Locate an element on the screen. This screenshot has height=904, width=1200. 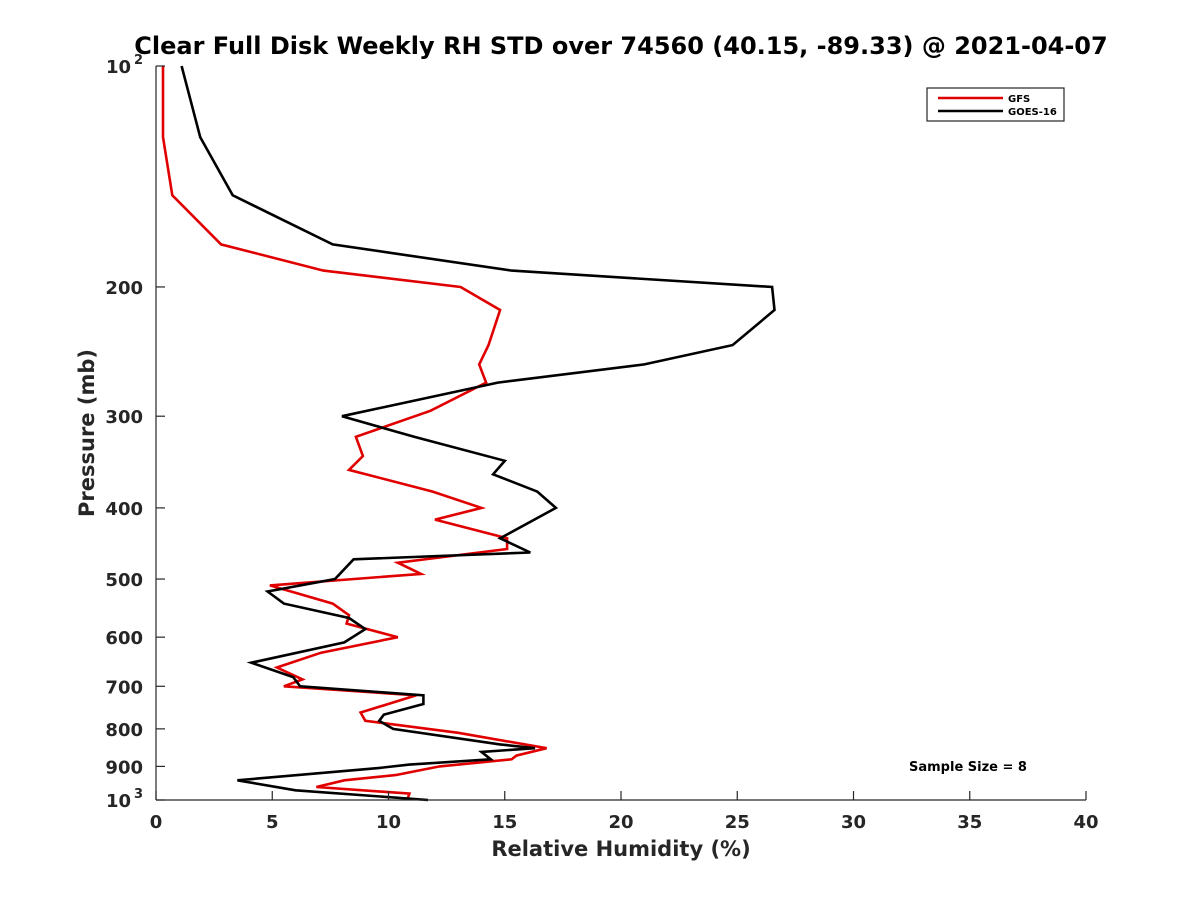
y-tick-exponent: 2 is located at coordinates (138, 60).